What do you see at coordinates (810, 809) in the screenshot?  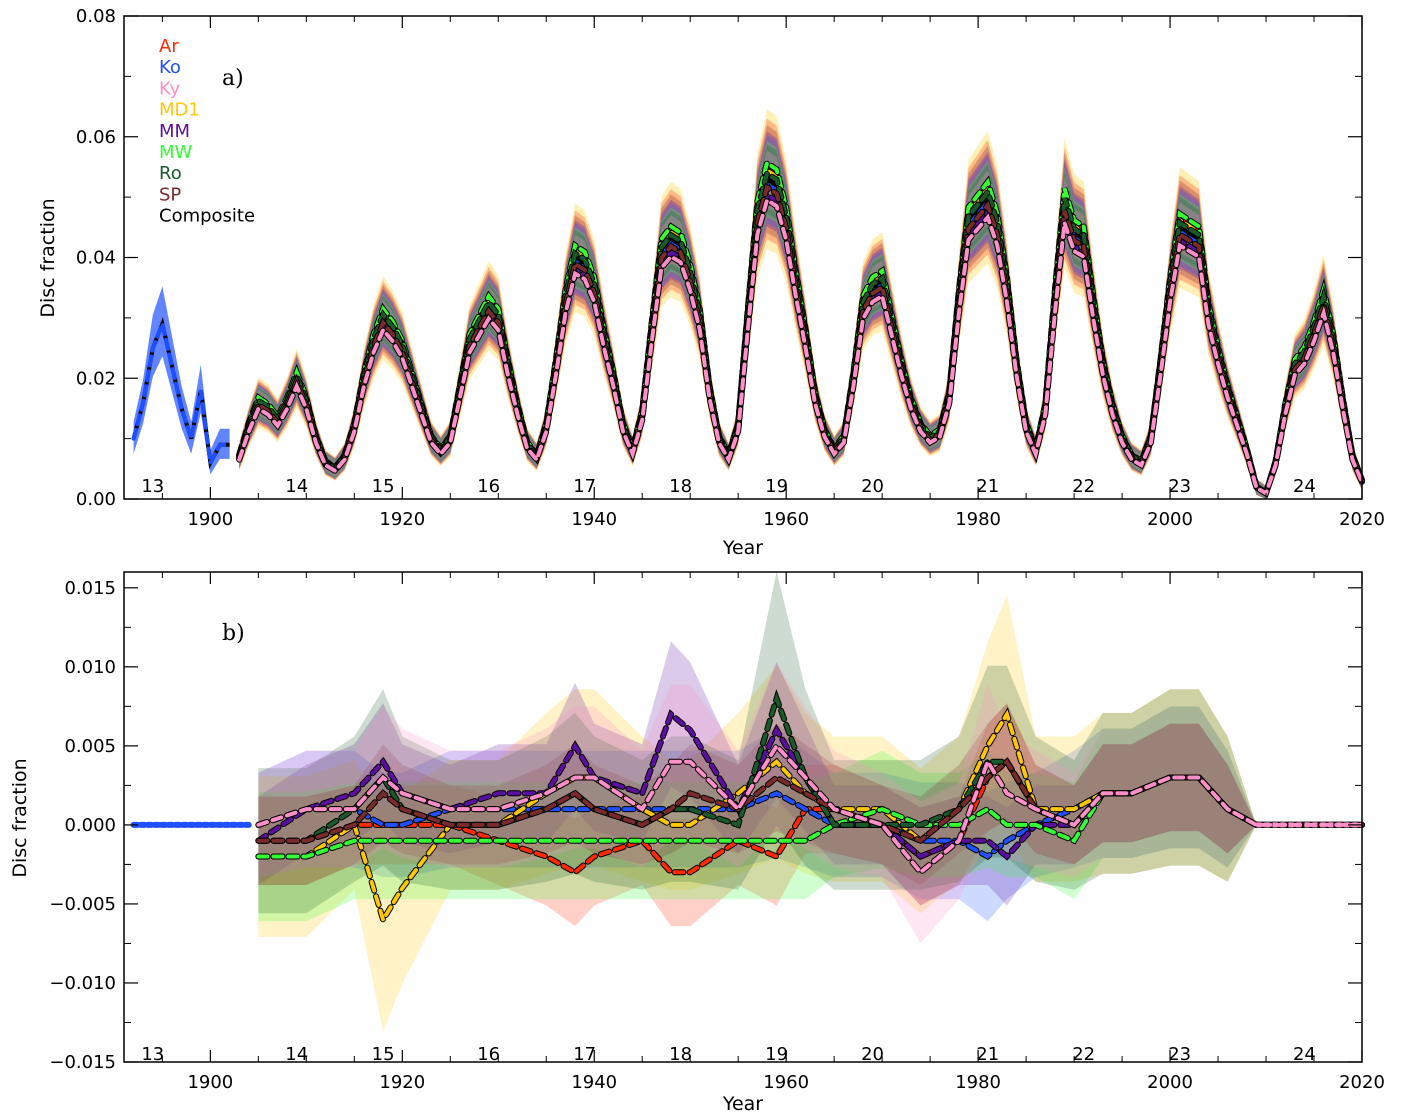 I see `series-line-ky` at bounding box center [810, 809].